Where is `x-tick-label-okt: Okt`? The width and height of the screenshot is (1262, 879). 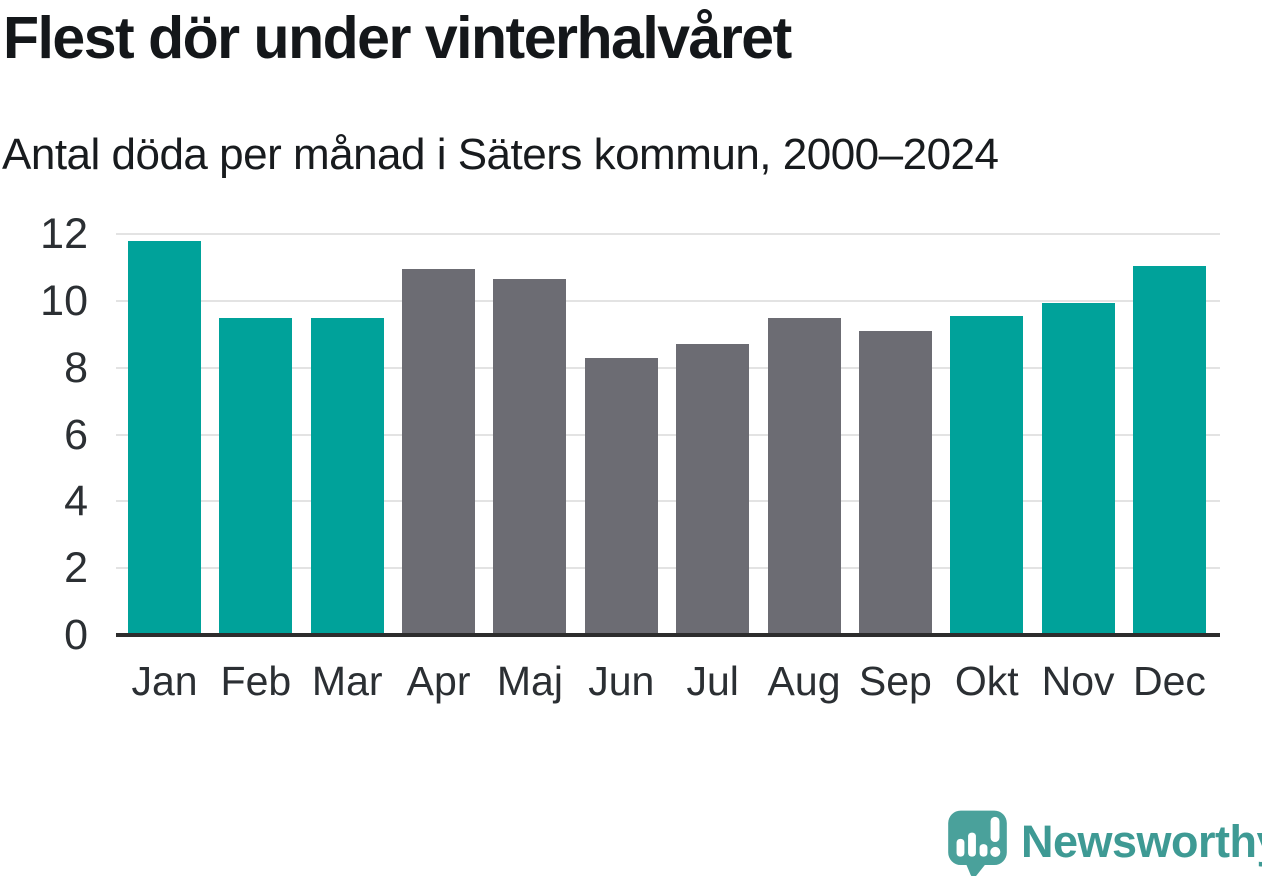 x-tick-label-okt: Okt is located at coordinates (986, 681).